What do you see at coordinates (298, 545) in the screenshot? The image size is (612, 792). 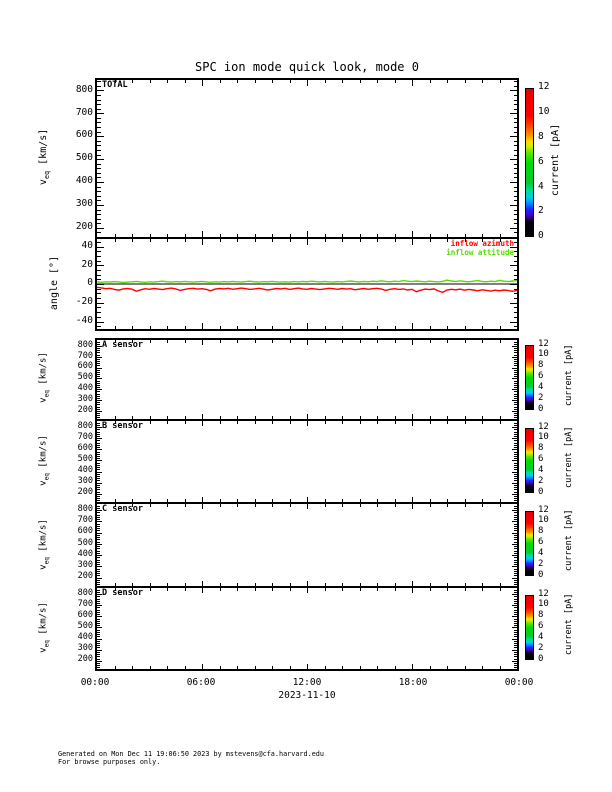 I see `panel-sensor-c: C sensor 800 700 600 500 400 300 200` at bounding box center [298, 545].